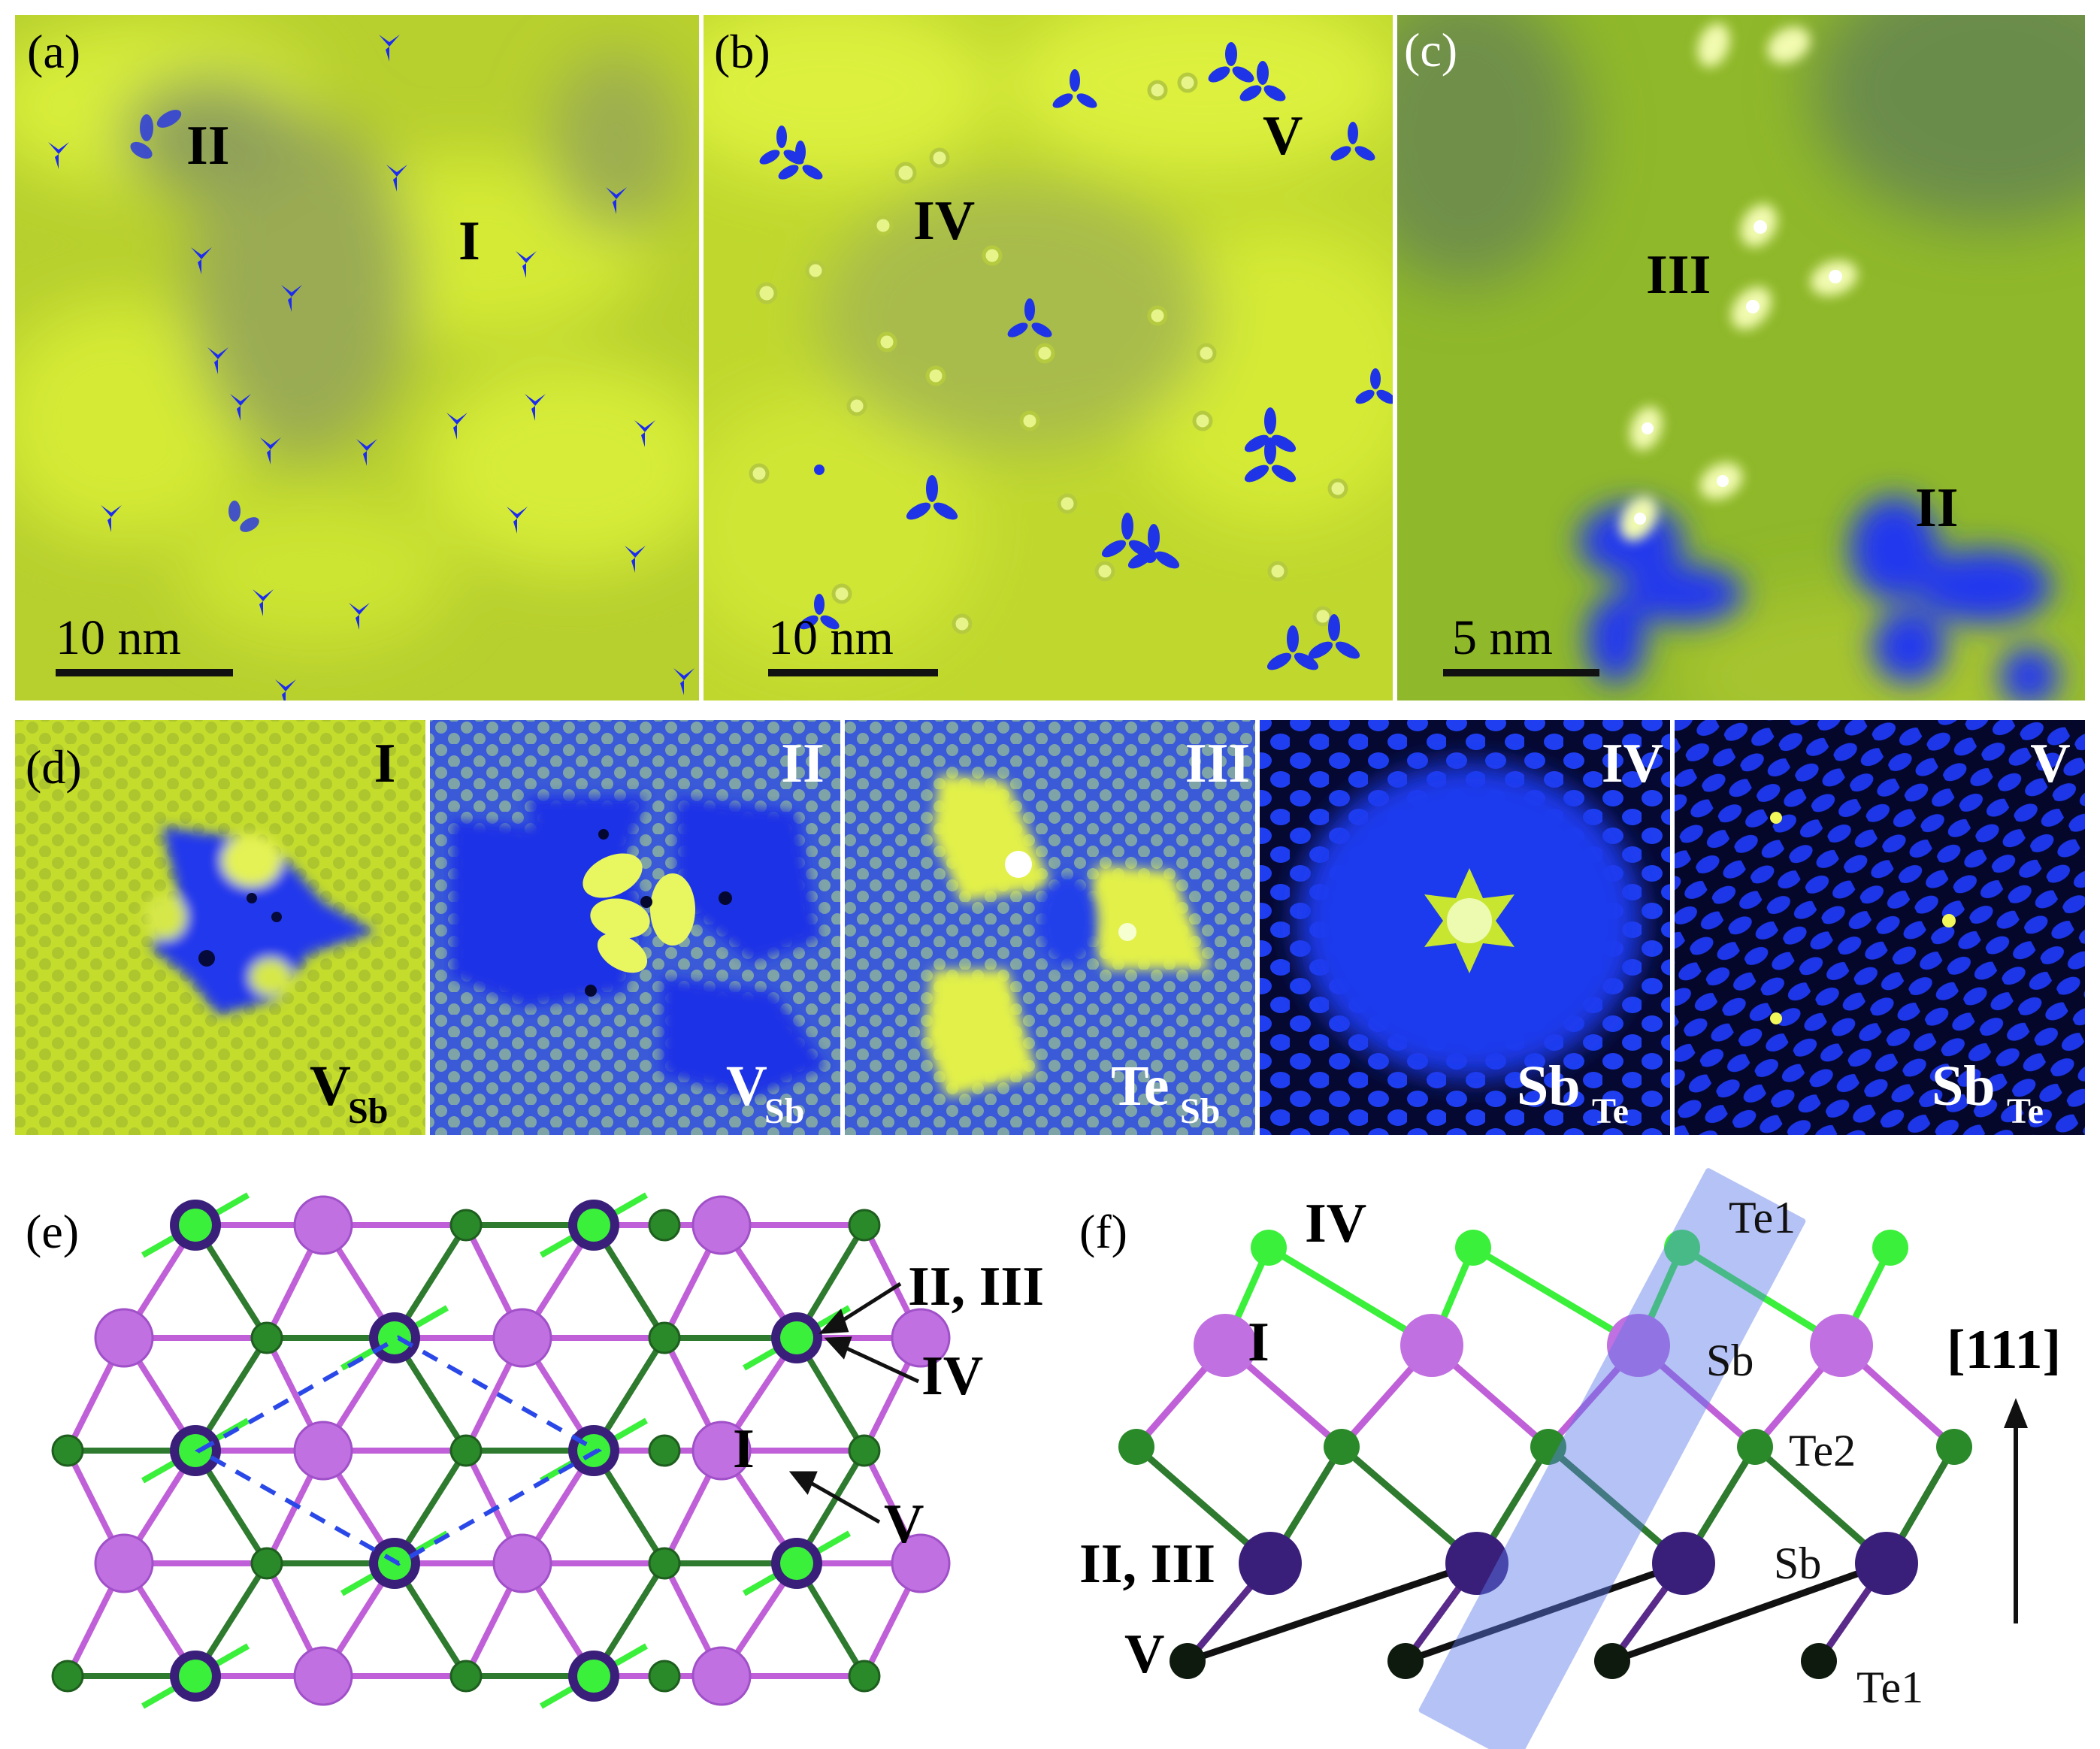  What do you see at coordinates (1797, 1563) in the screenshot?
I see `panel-f-layer-sb-bottom: Sb` at bounding box center [1797, 1563].